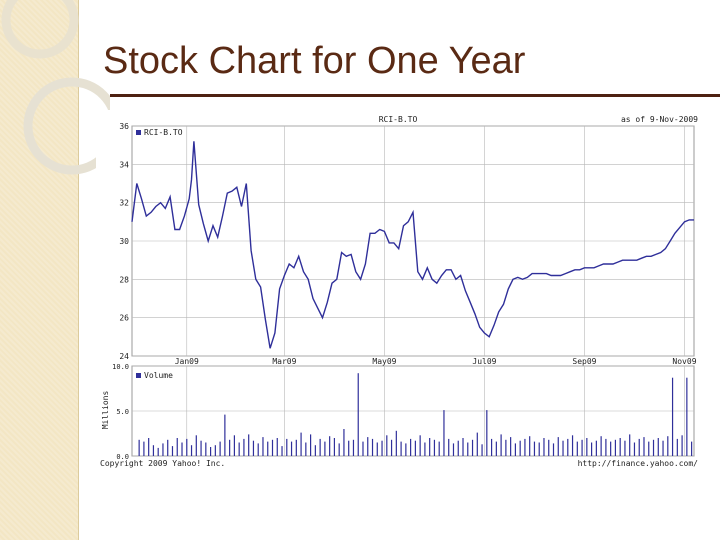  I want to click on price-y-tick-label: 30, so click(124, 241).